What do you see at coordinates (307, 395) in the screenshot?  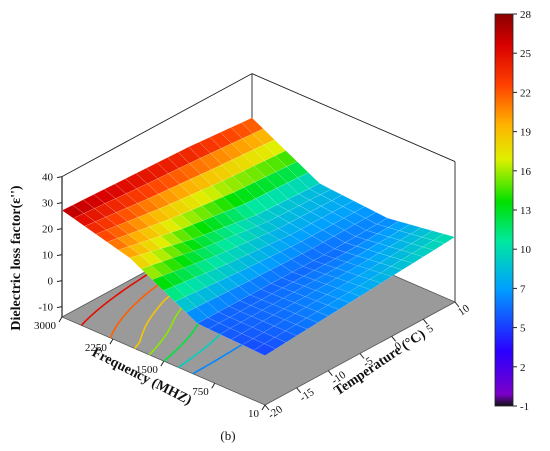 I see `y-tick-label-1: -15` at bounding box center [307, 395].